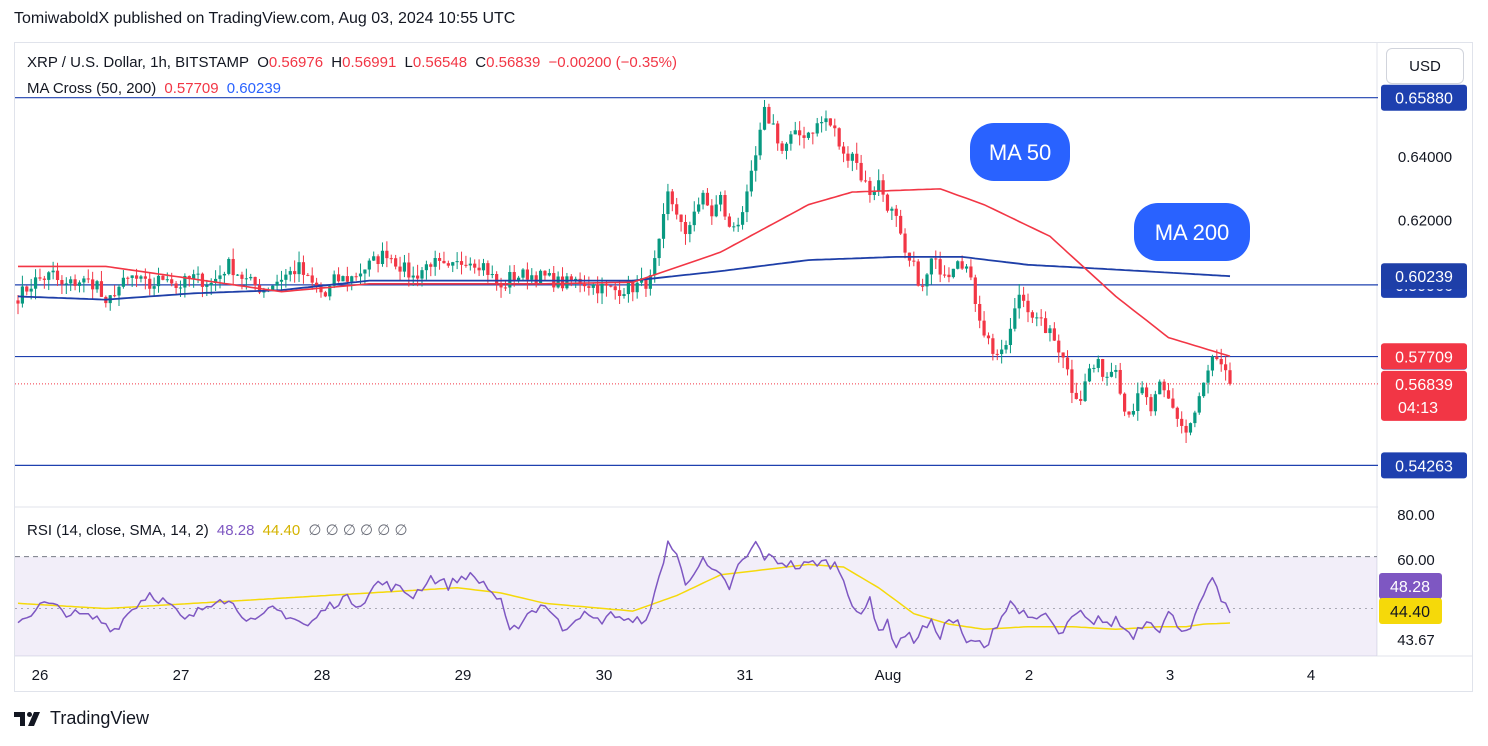 The width and height of the screenshot is (1488, 746). Describe the element at coordinates (337, 62) in the screenshot. I see `high-label: H` at that location.